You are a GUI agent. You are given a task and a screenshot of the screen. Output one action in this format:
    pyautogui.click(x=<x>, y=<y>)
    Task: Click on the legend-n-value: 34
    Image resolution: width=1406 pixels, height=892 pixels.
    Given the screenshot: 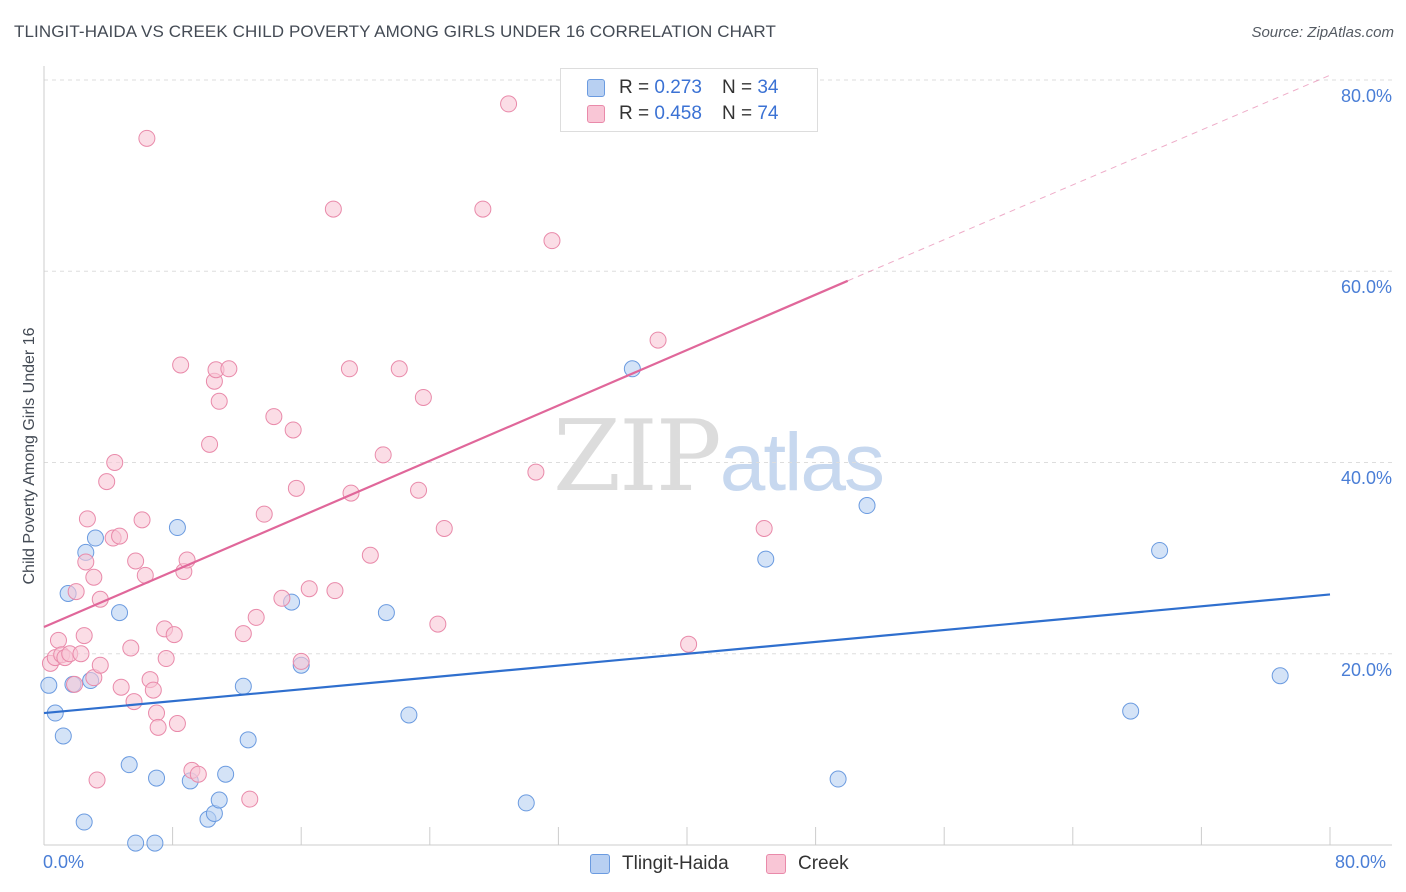 What is the action you would take?
    pyautogui.click(x=768, y=87)
    